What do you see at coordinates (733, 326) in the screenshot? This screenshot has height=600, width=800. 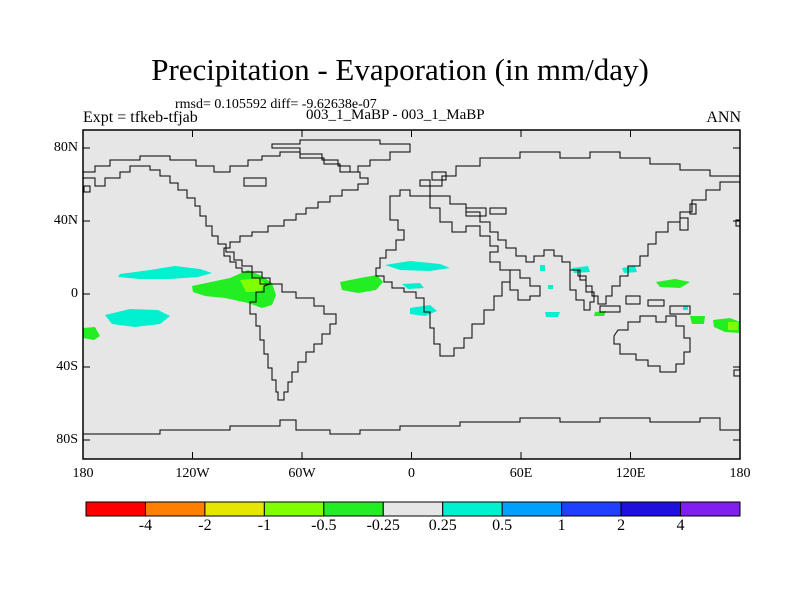 I see `lime-patch-south-pacific-far` at bounding box center [733, 326].